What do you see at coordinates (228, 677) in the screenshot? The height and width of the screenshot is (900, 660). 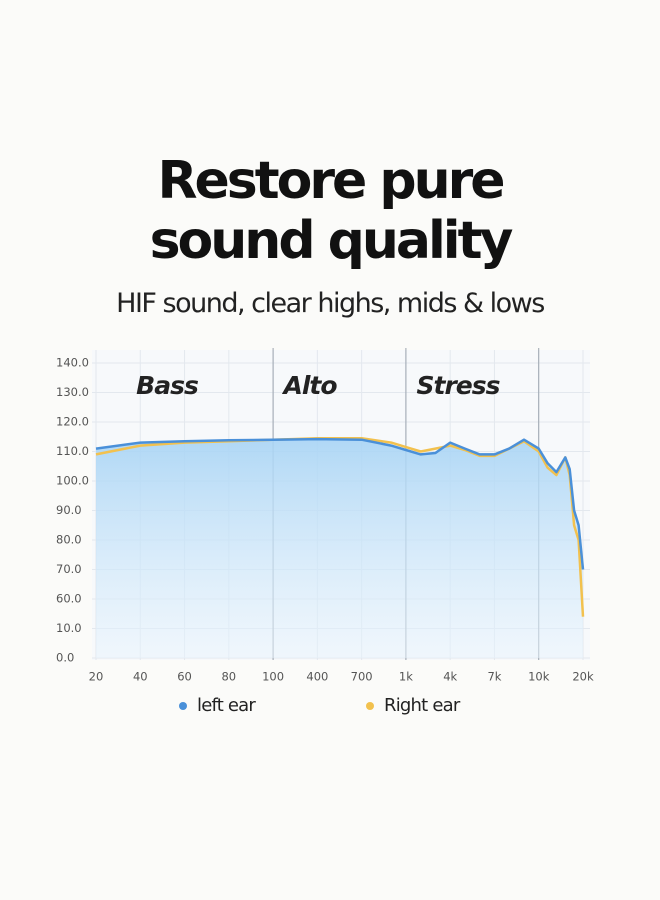 I see `x-tick-label: 80` at bounding box center [228, 677].